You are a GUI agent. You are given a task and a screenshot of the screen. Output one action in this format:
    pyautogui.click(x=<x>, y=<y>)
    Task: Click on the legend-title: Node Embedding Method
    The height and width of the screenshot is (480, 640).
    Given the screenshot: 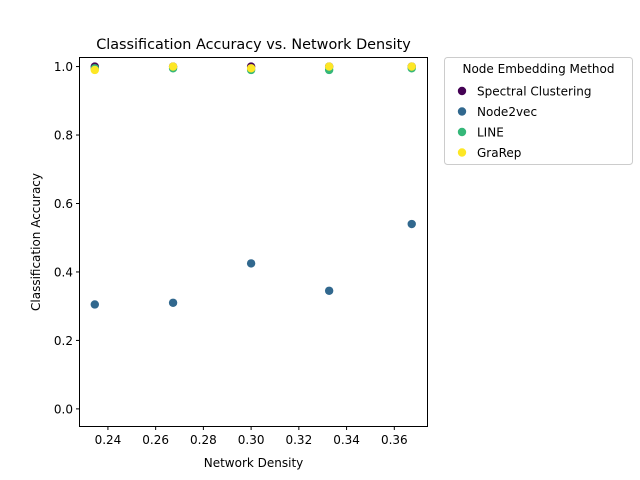 What is the action you would take?
    pyautogui.click(x=538, y=69)
    